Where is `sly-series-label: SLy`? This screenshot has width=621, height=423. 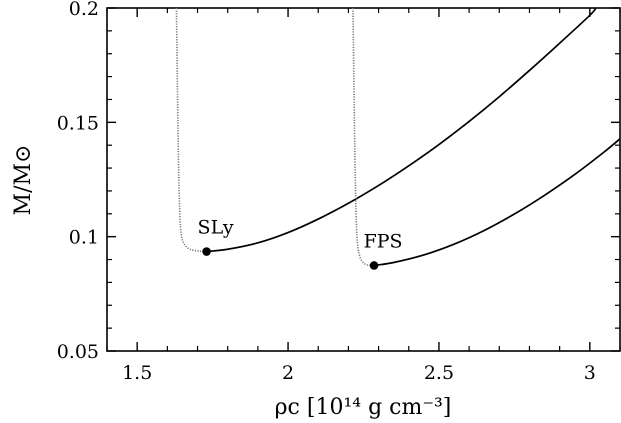 sly-series-label: SLy is located at coordinates (216, 228).